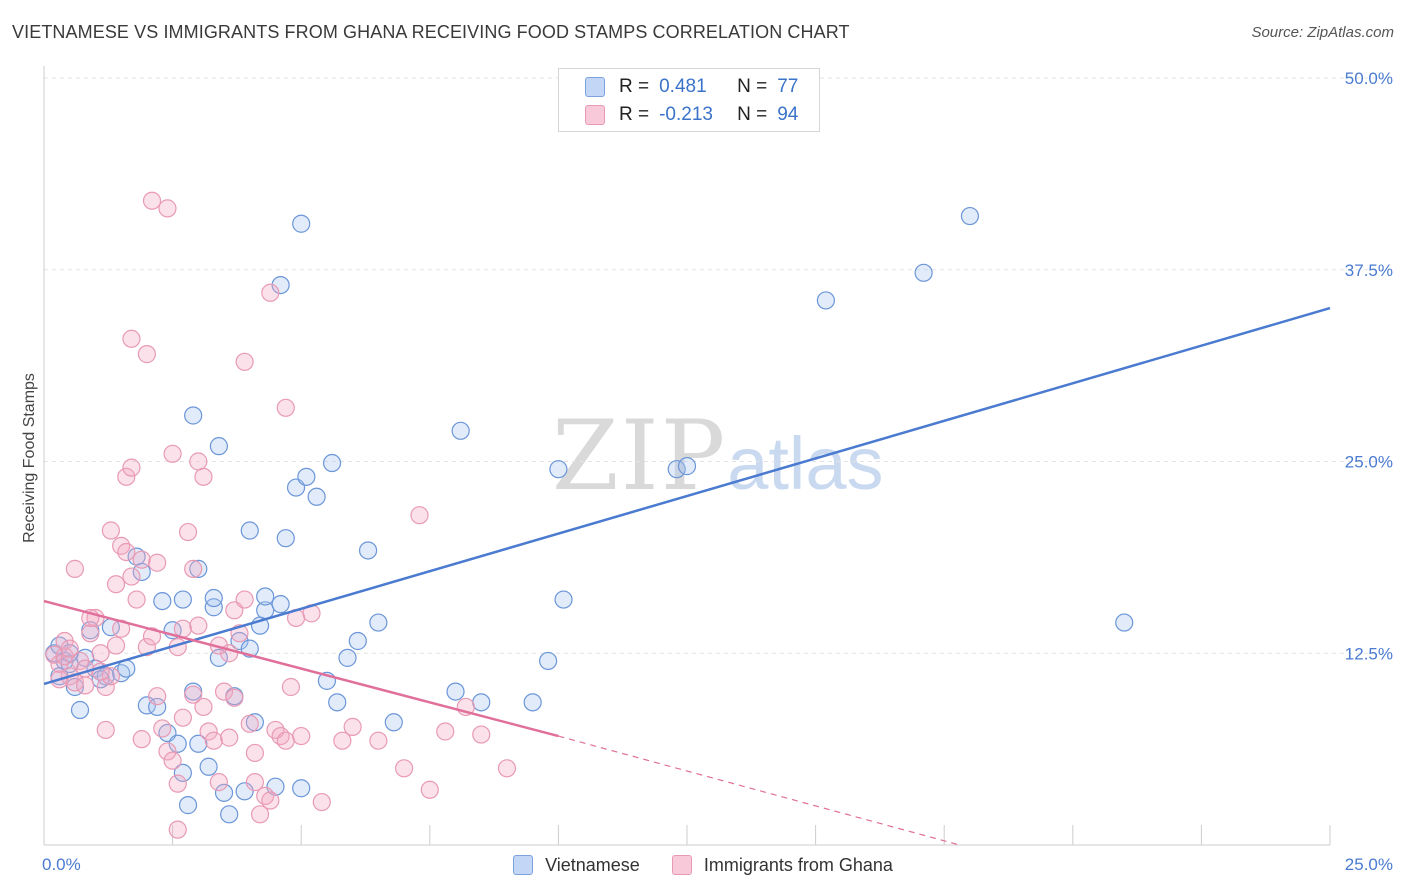  What do you see at coordinates (782, 865) in the screenshot?
I see `bottom-legend-ghana: Immigrants from Ghana` at bounding box center [782, 865].